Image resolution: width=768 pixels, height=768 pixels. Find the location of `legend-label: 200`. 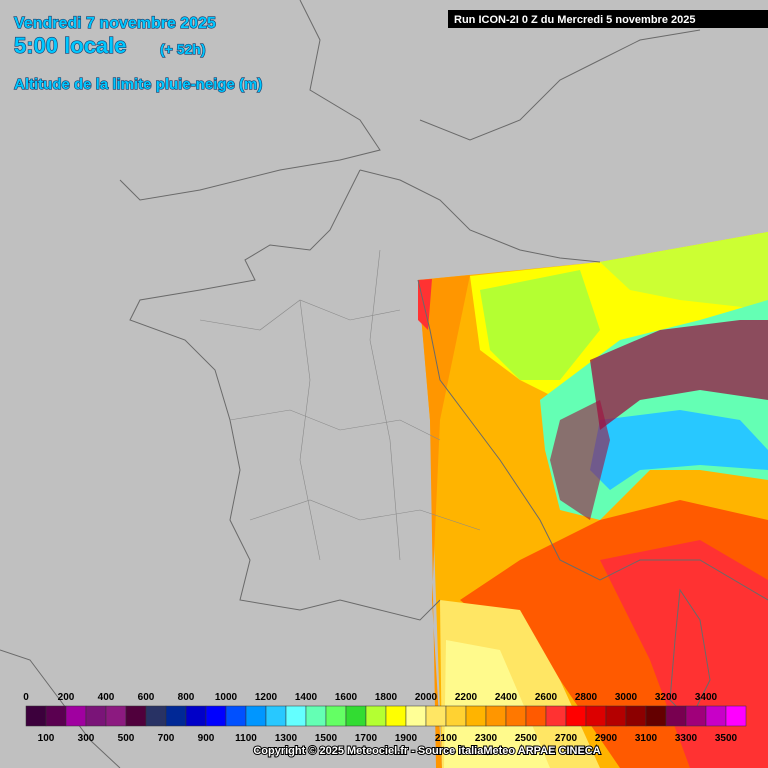

legend-label: 200 is located at coordinates (66, 697).